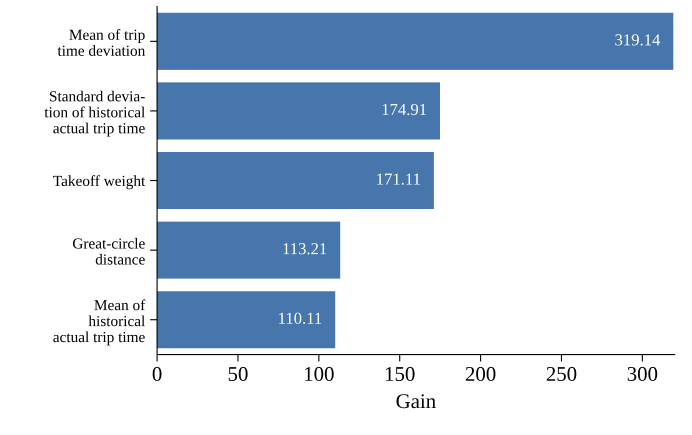  I want to click on data-label: 113.21, so click(305, 248).